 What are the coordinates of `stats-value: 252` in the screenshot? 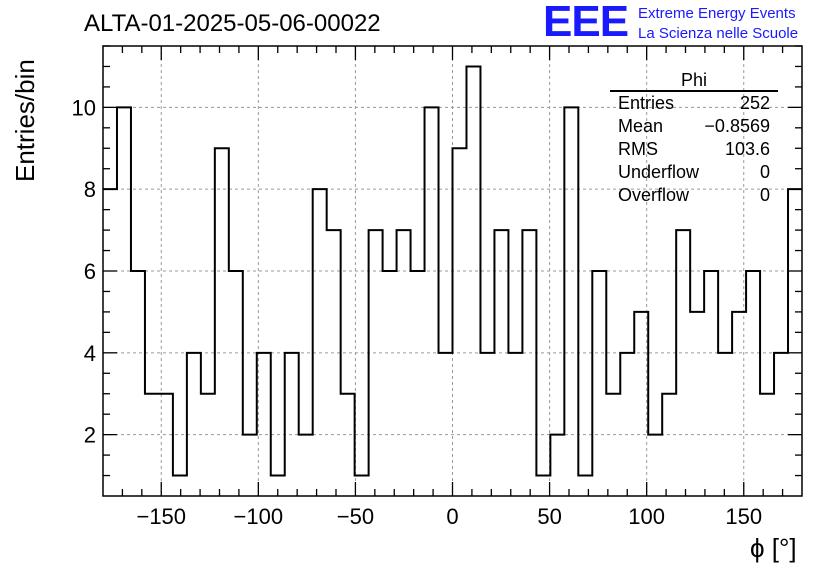 It's located at (754, 103).